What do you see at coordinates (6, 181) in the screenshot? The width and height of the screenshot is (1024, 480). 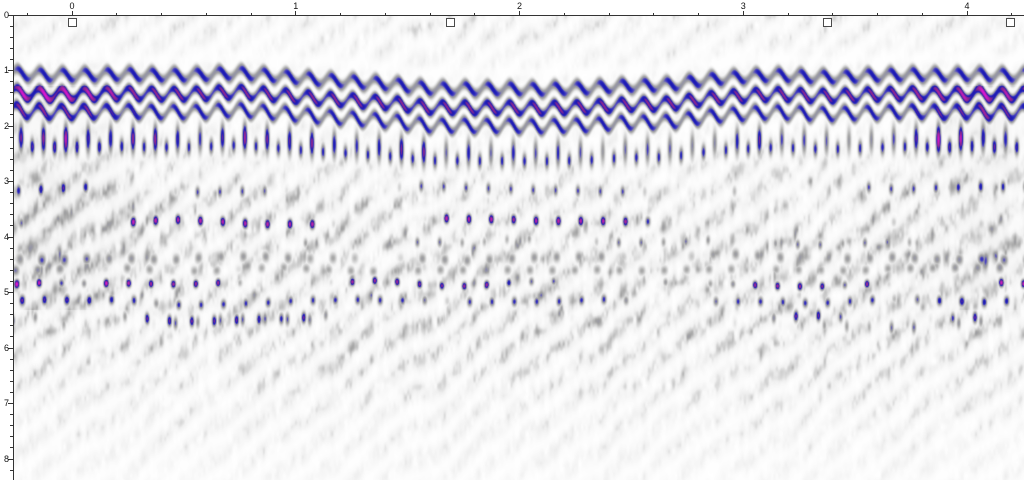 I see `y-axis-label: 3` at bounding box center [6, 181].